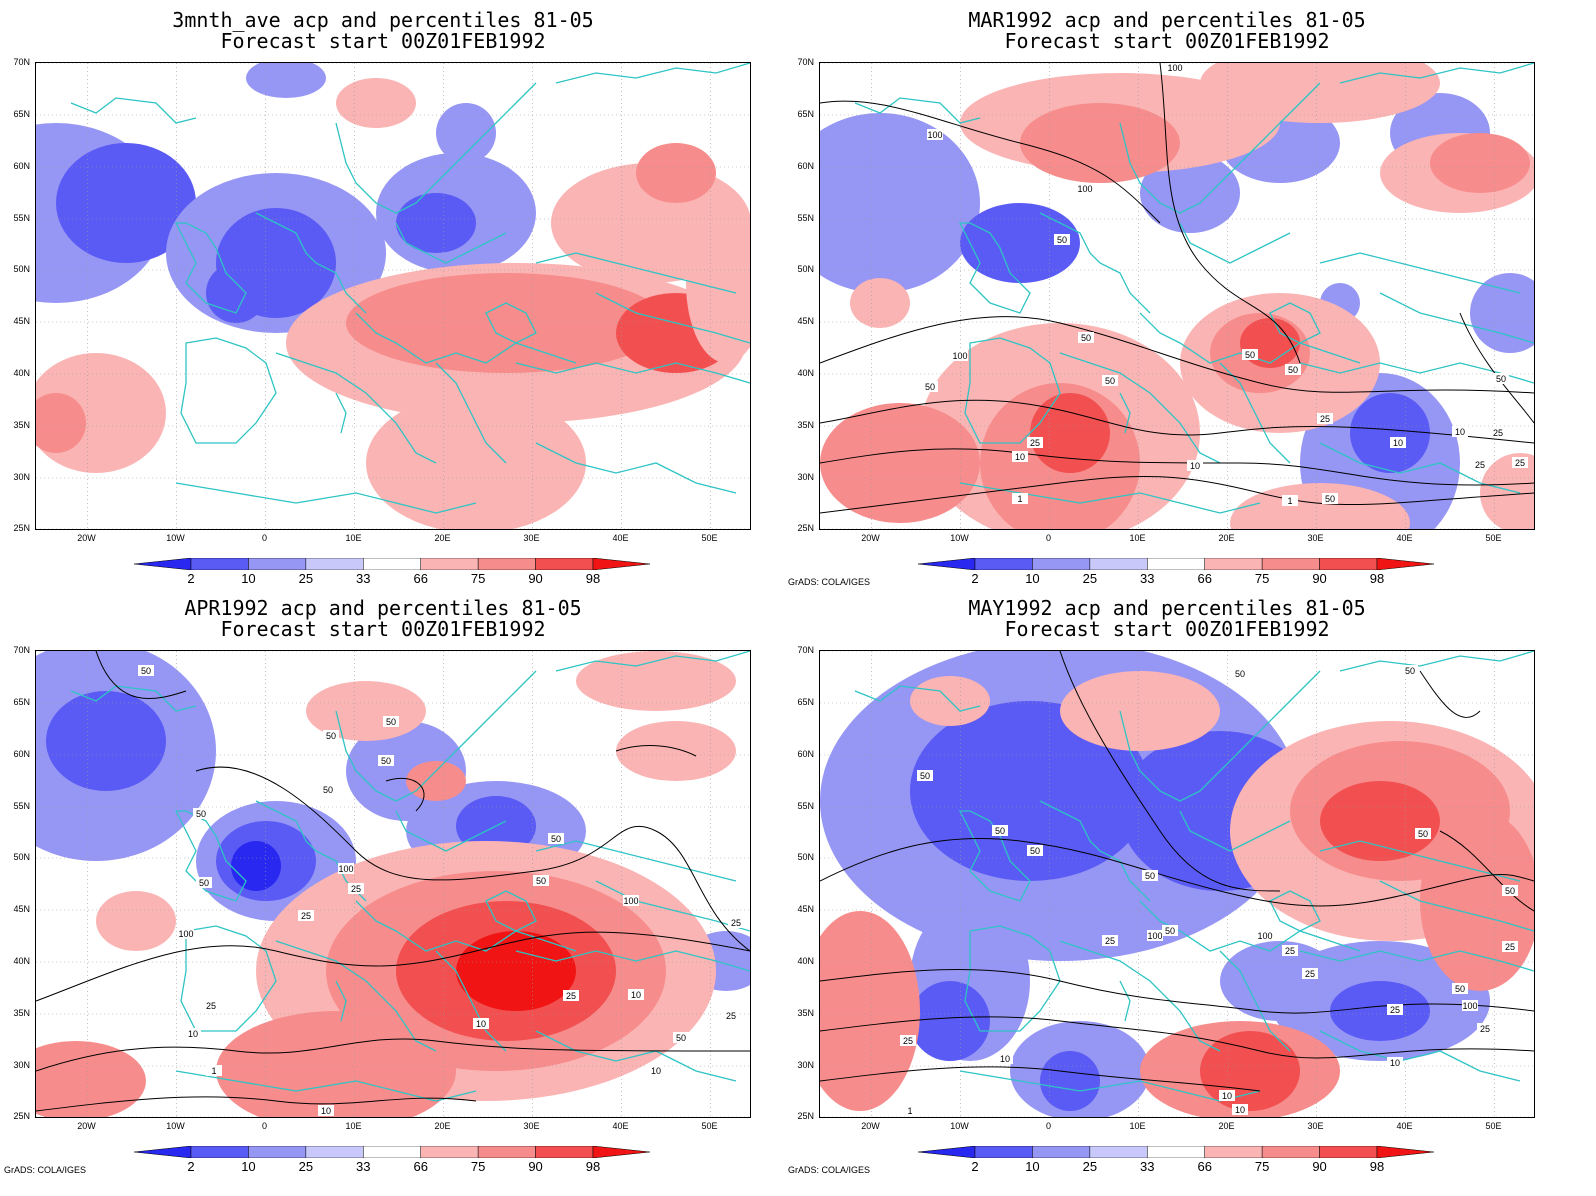 The width and height of the screenshot is (1596, 1196). I want to click on longitude-label: 0, so click(264, 538).